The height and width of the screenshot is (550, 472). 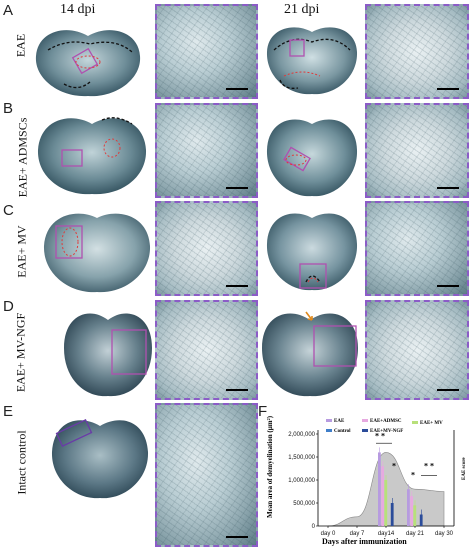 What do you see at coordinates (108, 355) in the screenshot?
I see `spinal-section-d-14dpi` at bounding box center [108, 355].